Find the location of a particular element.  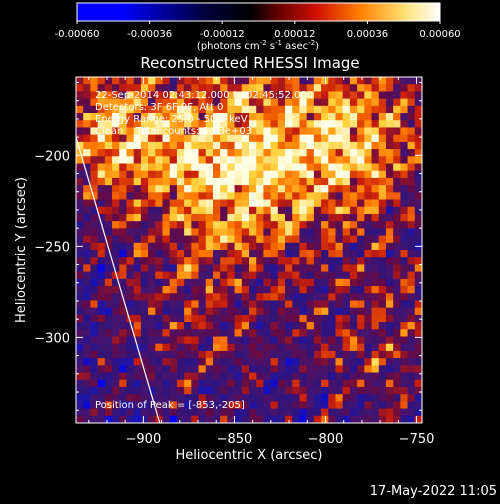

y-axis-label: Heliocentric Y (arcsec) is located at coordinates (21, 250).